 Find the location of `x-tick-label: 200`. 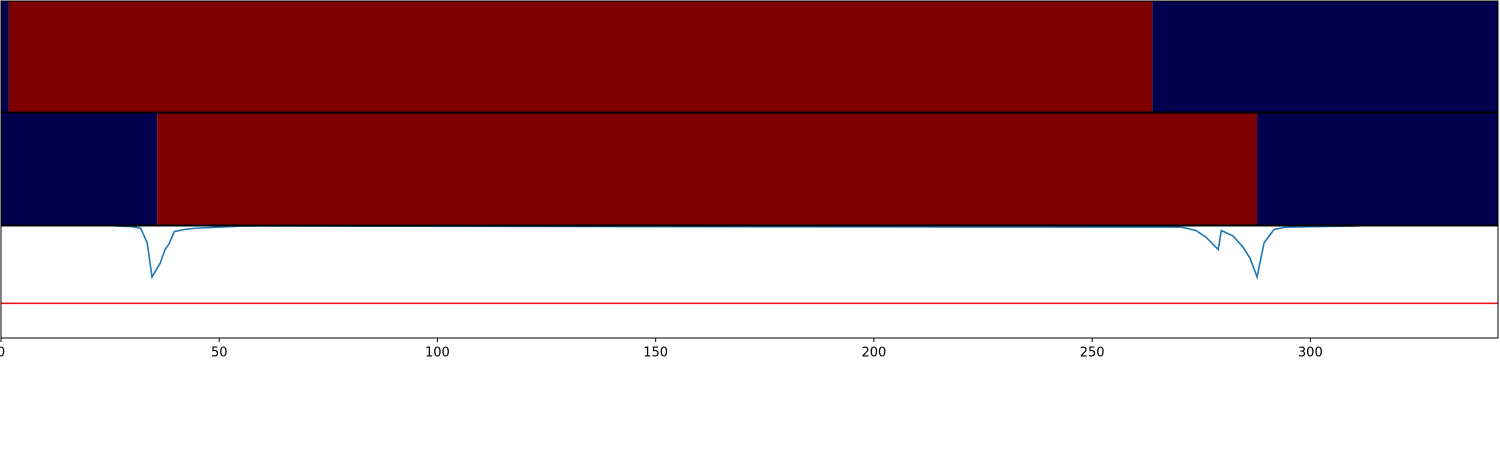

x-tick-label: 200 is located at coordinates (873, 353).